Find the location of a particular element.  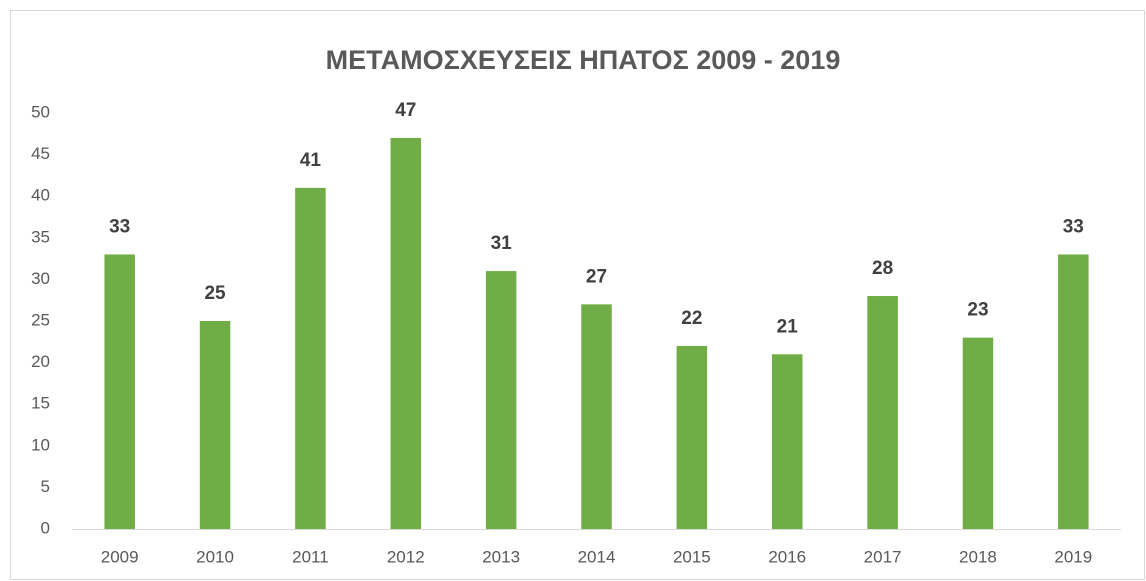

x-tick-label: 2009 is located at coordinates (120, 556).